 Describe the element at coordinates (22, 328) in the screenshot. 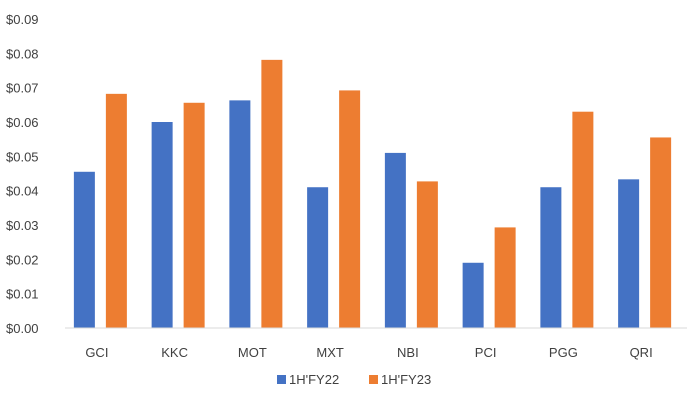

I see `y-tick-label: $0.00` at that location.